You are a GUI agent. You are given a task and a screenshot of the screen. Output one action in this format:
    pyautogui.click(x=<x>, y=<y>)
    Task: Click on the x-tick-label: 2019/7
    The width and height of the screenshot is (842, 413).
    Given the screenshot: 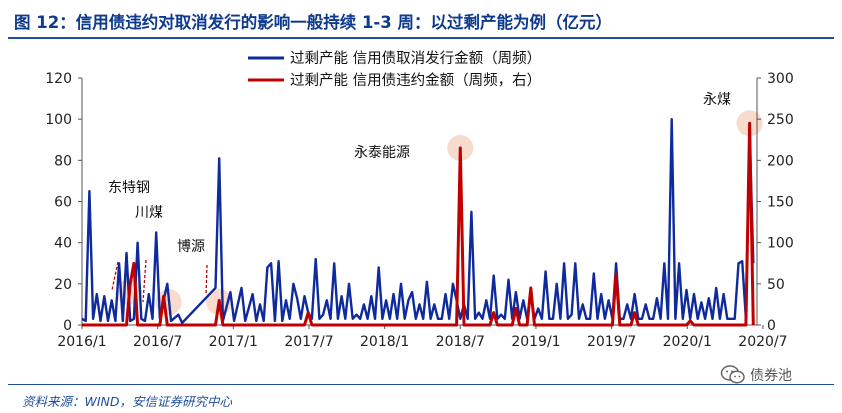 What is the action you would take?
    pyautogui.click(x=611, y=342)
    